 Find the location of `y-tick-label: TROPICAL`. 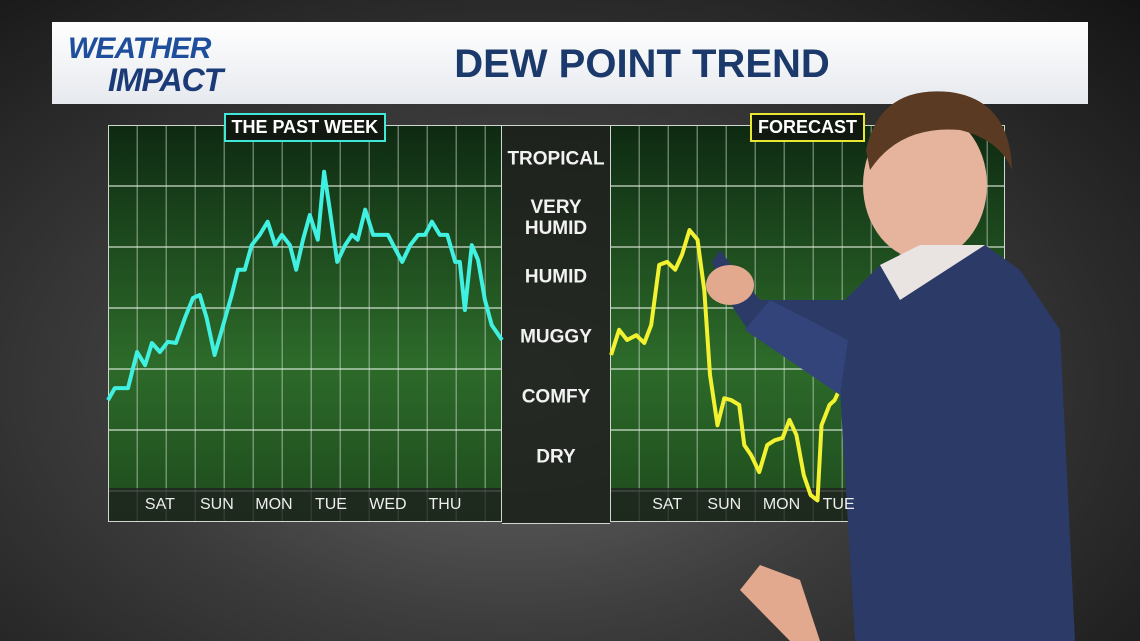

y-tick-label: TROPICAL is located at coordinates (556, 159).